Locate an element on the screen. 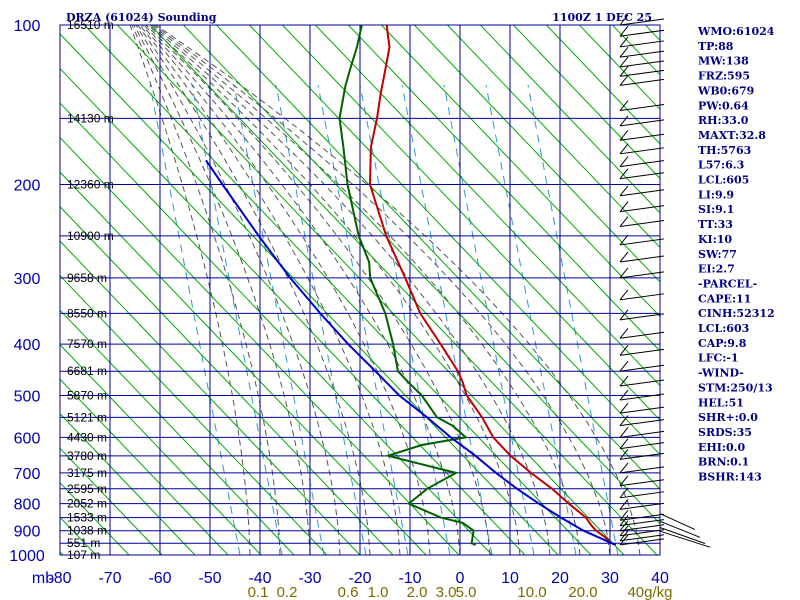  index-item: MAXT:32.8 is located at coordinates (732, 135).